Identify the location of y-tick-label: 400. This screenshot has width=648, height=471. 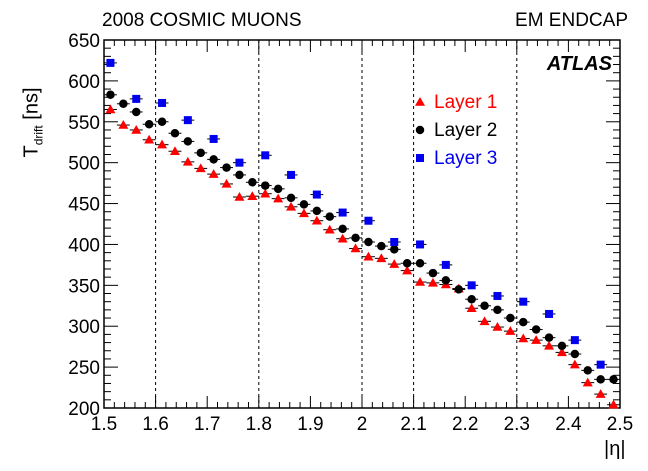
(84, 245).